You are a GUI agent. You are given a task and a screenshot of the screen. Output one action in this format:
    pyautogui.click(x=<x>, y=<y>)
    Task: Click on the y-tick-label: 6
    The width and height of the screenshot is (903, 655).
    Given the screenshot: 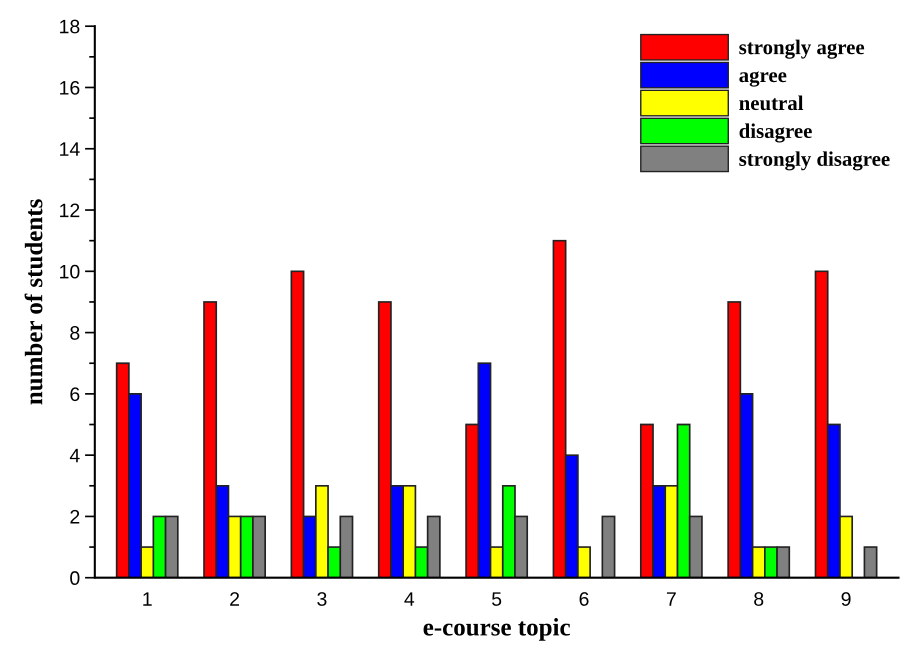 What is the action you would take?
    pyautogui.click(x=75, y=394)
    